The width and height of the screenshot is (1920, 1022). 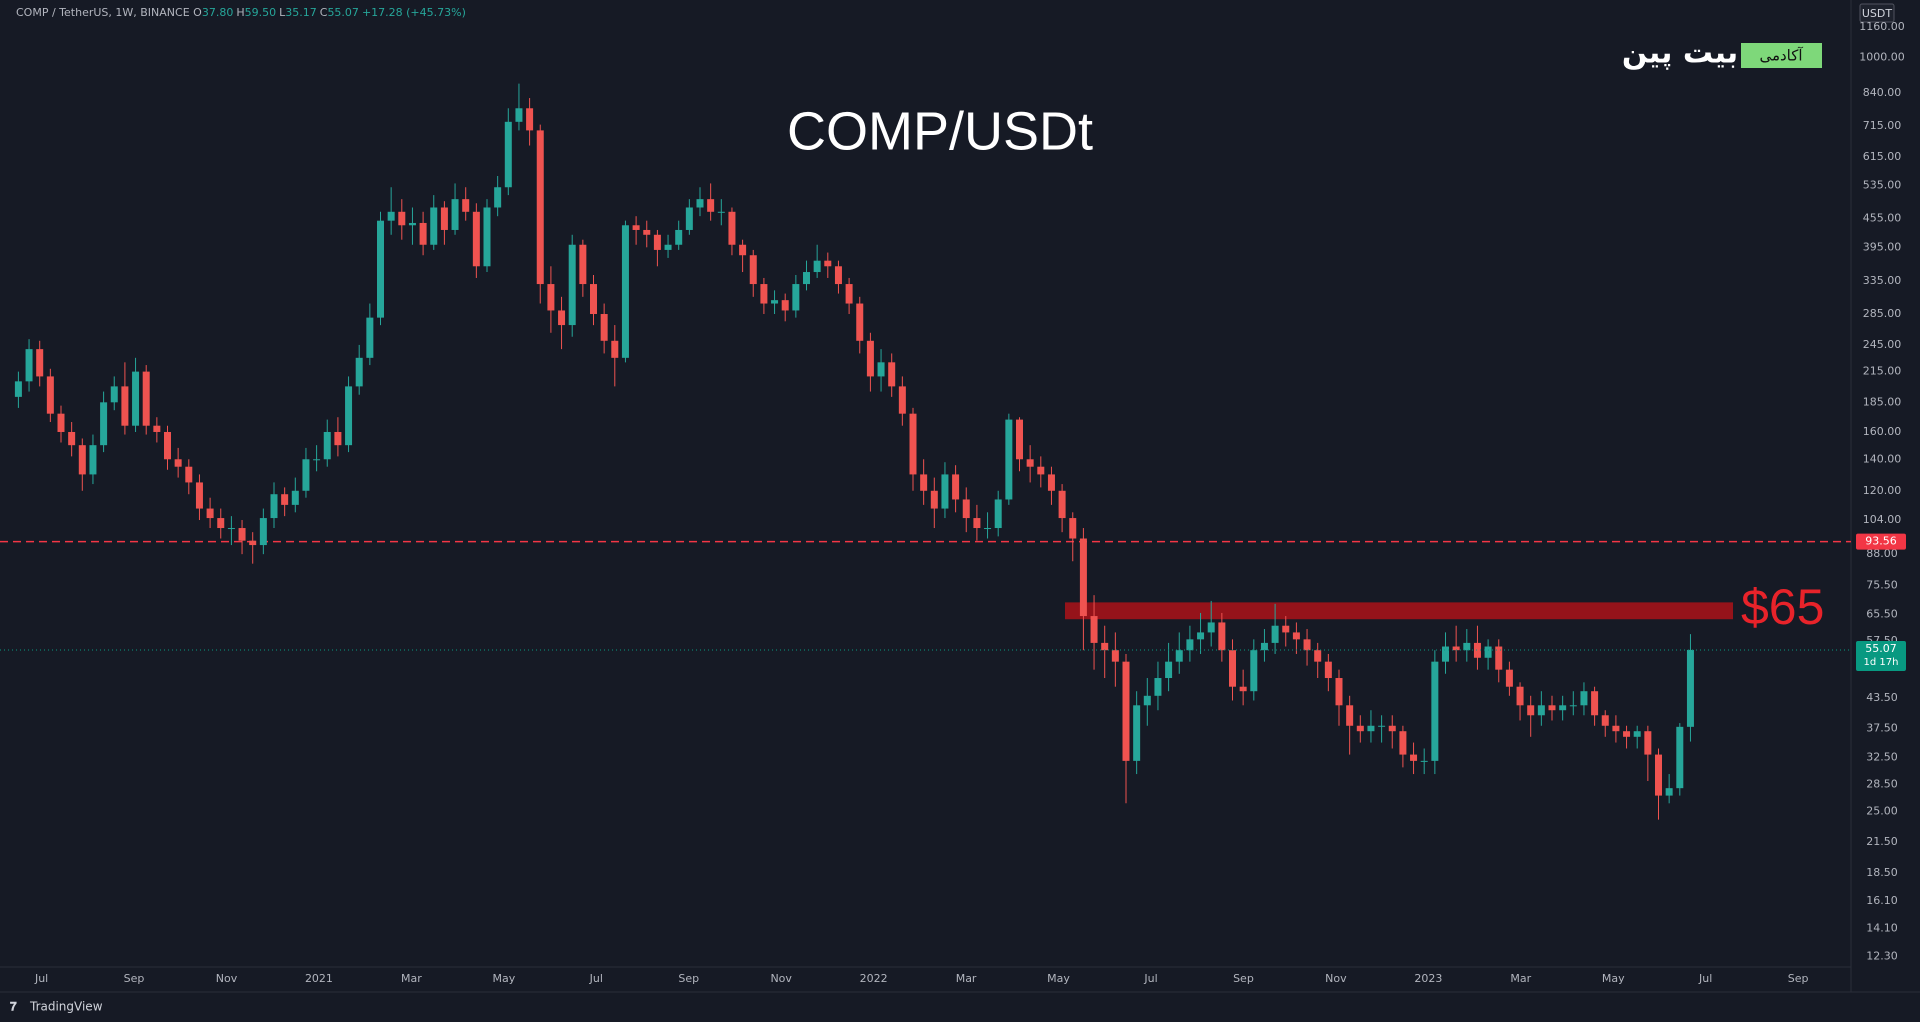 What do you see at coordinates (1882, 584) in the screenshot?
I see `y-tick-label: 75.50` at bounding box center [1882, 584].